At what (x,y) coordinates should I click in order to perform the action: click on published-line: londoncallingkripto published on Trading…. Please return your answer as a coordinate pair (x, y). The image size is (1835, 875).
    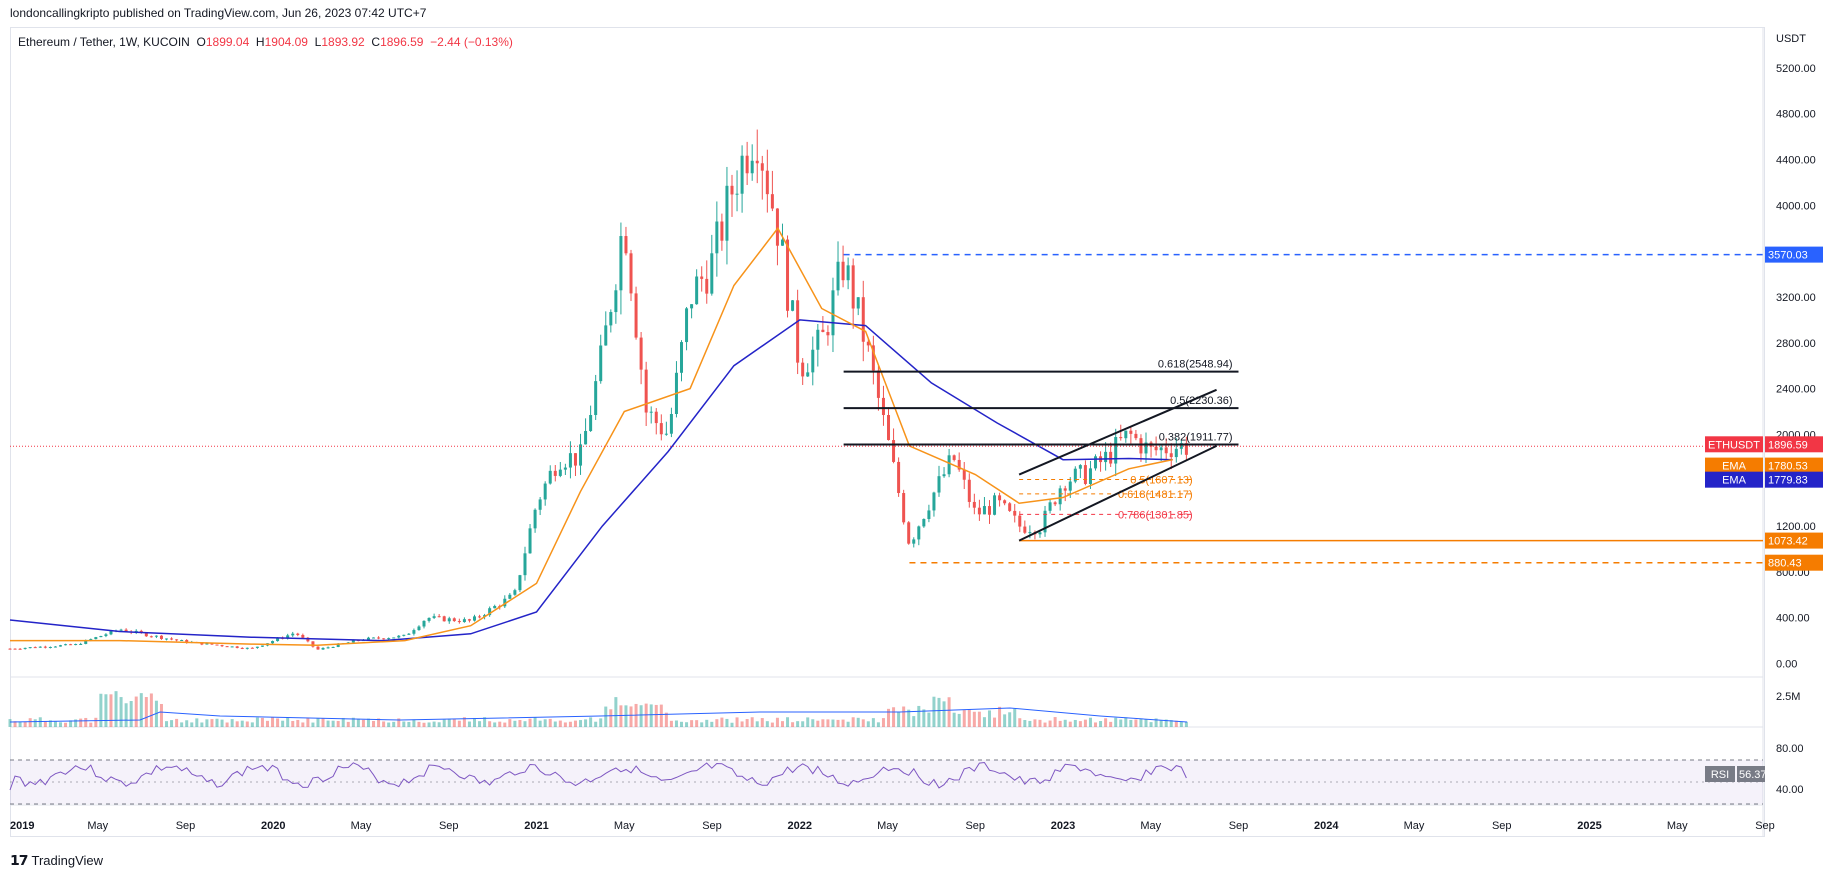
    Looking at the image, I should click on (218, 13).